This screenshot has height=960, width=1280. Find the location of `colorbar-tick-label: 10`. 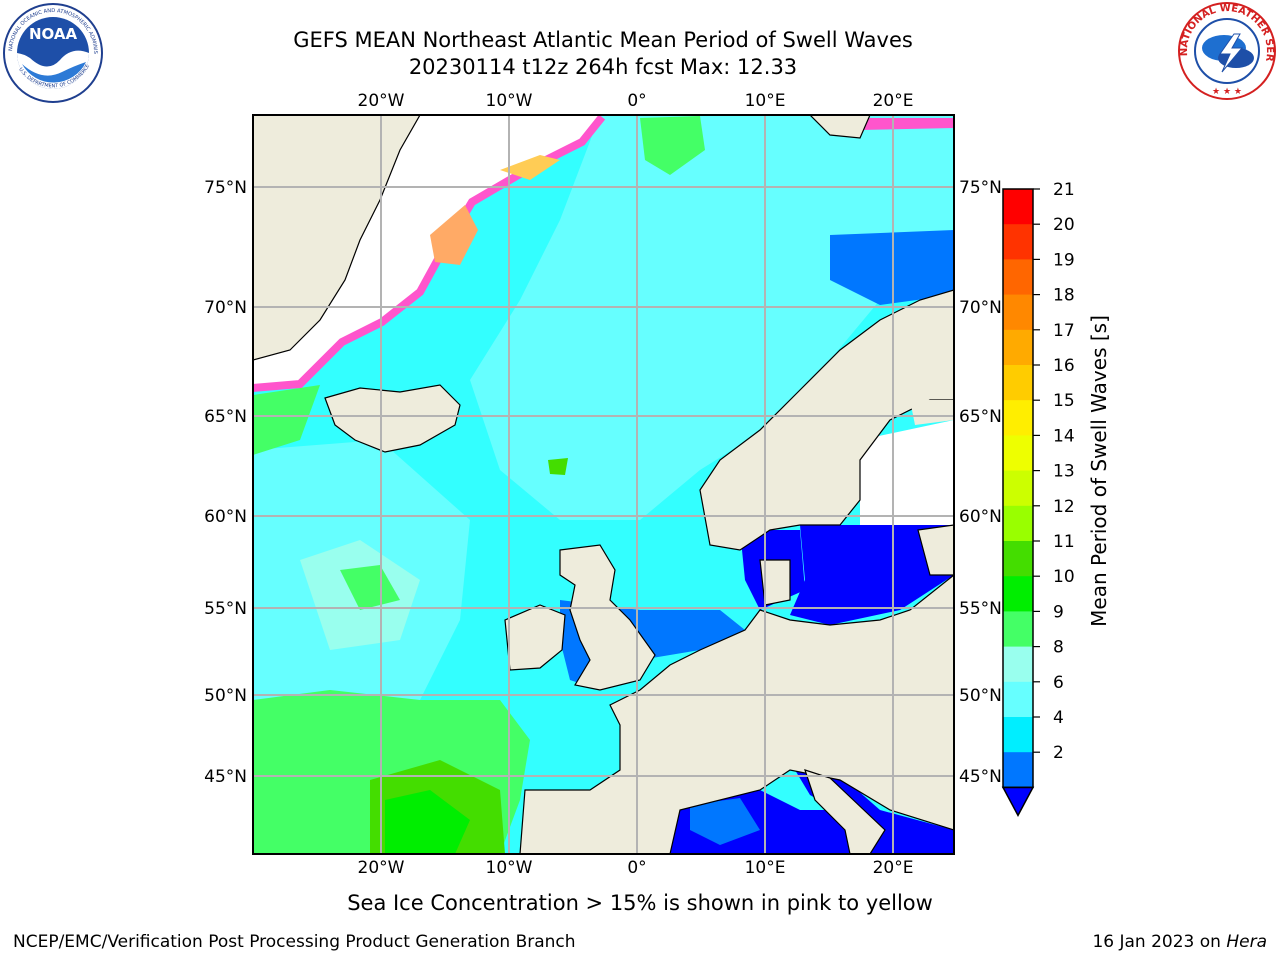

colorbar-tick-label: 10 is located at coordinates (1064, 577).